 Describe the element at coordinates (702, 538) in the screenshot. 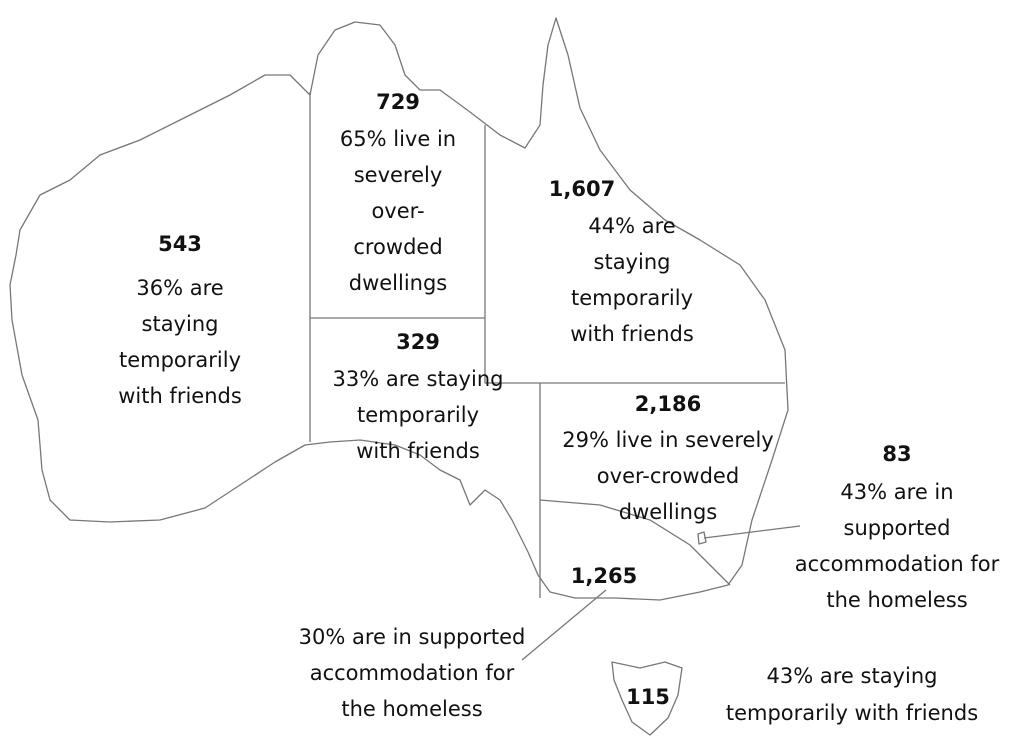

I see `act-outline` at that location.